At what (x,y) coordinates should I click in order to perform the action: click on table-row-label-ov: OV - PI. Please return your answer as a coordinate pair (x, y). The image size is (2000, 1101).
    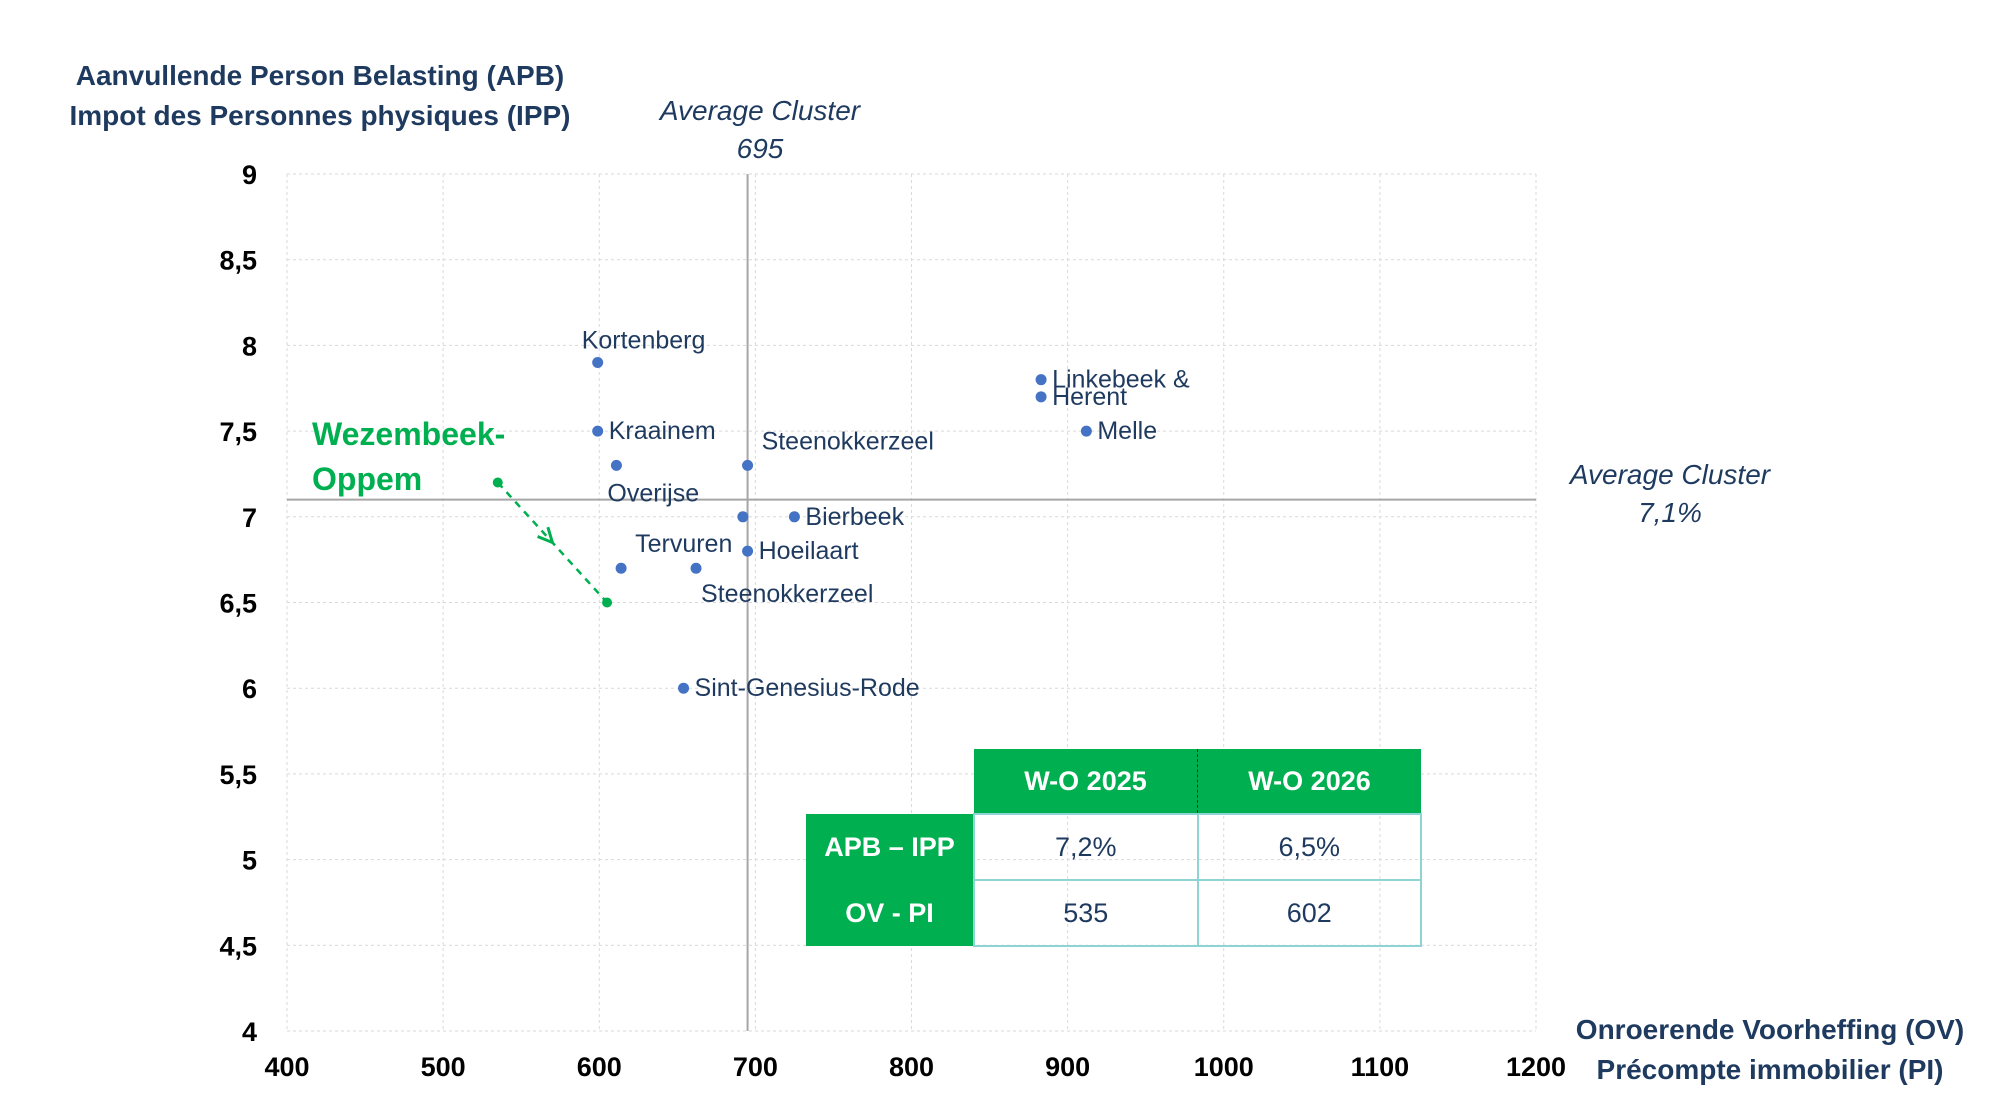
    Looking at the image, I should click on (890, 913).